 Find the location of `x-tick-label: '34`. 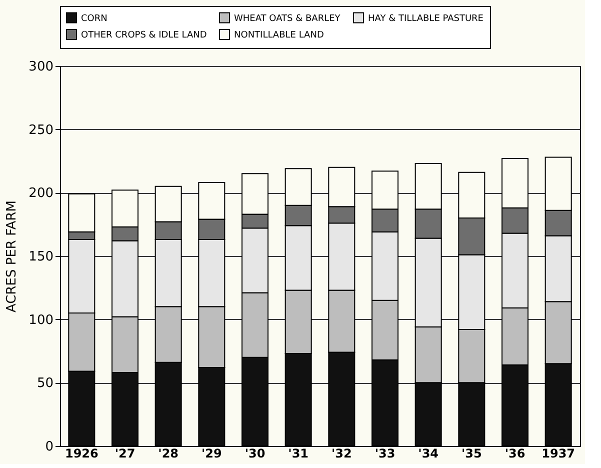

x-tick-label: '34 is located at coordinates (428, 453).